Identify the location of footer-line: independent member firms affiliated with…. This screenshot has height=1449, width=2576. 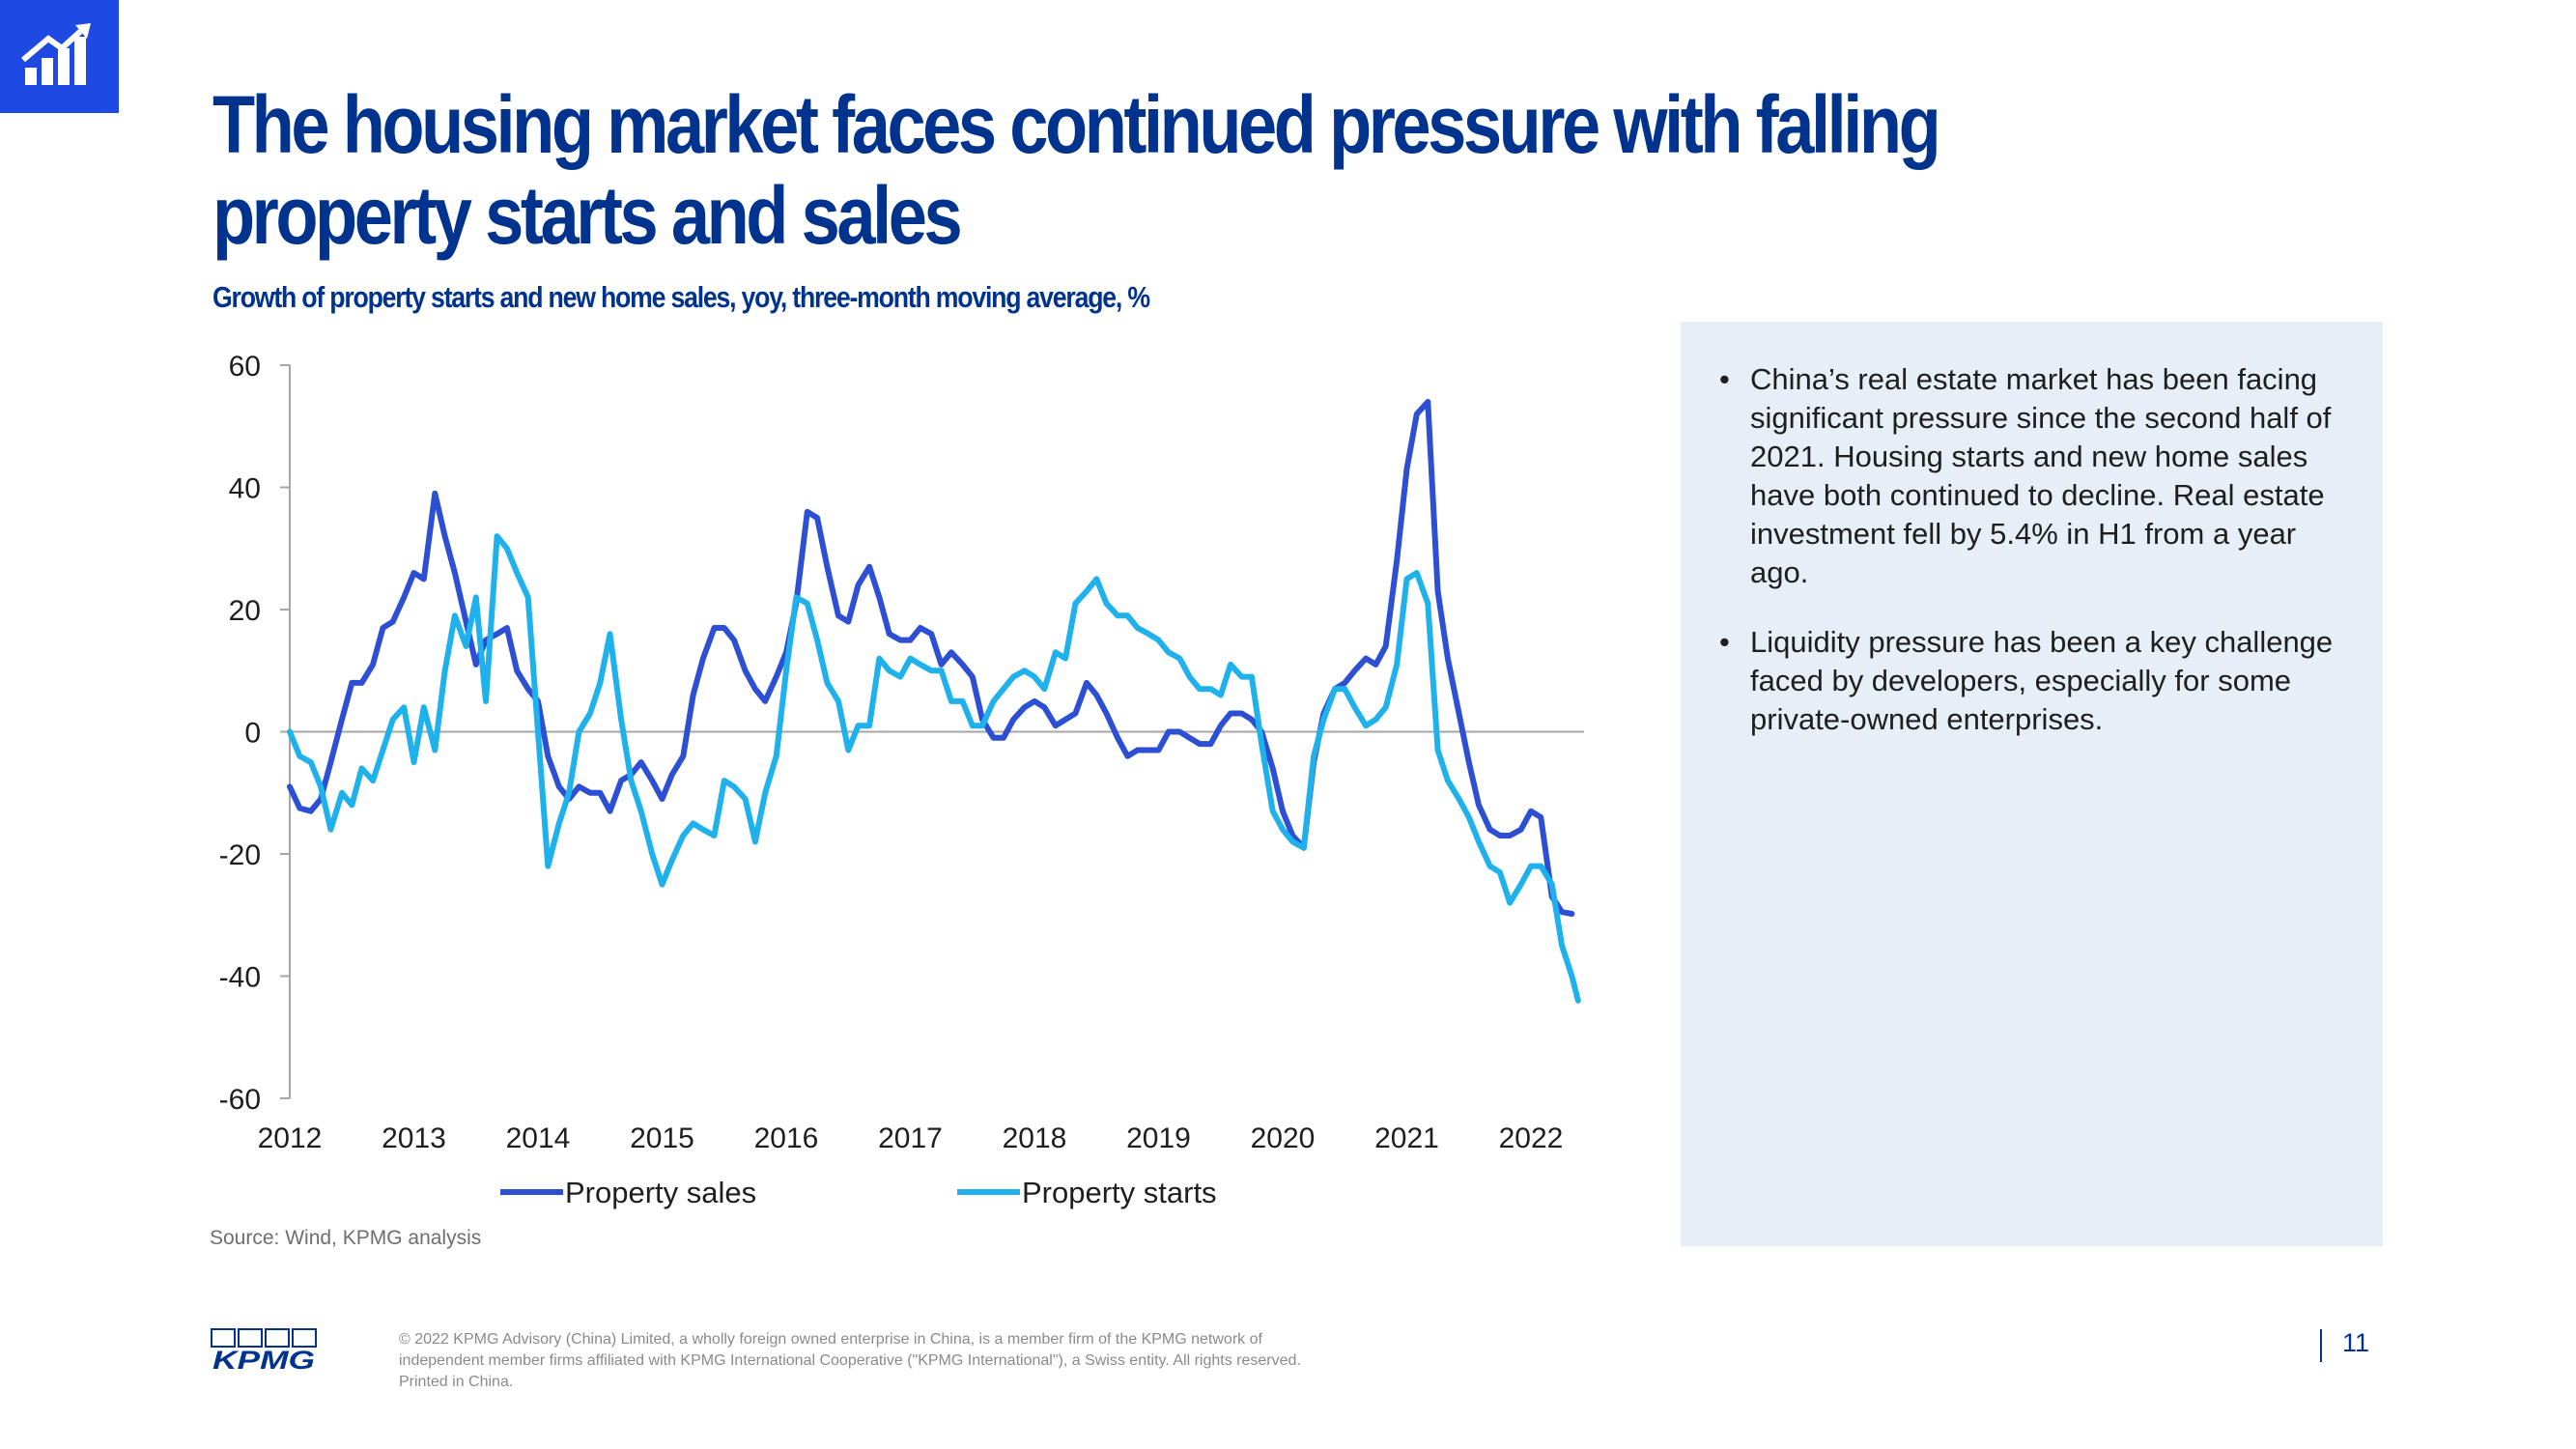
(850, 1360).